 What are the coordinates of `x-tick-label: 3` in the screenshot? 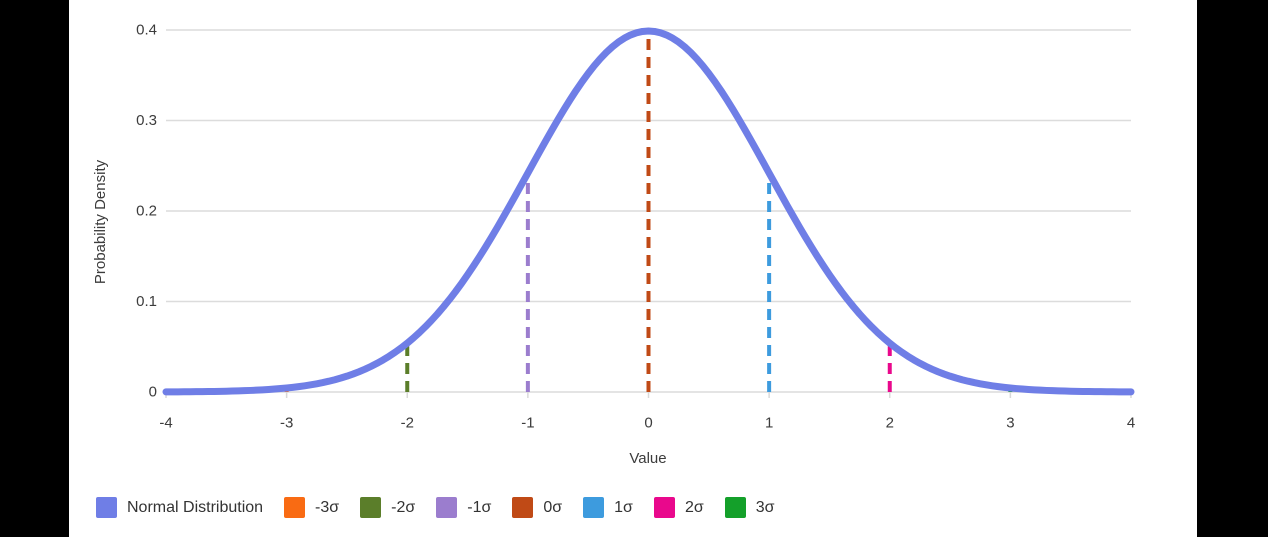 It's located at (1010, 423).